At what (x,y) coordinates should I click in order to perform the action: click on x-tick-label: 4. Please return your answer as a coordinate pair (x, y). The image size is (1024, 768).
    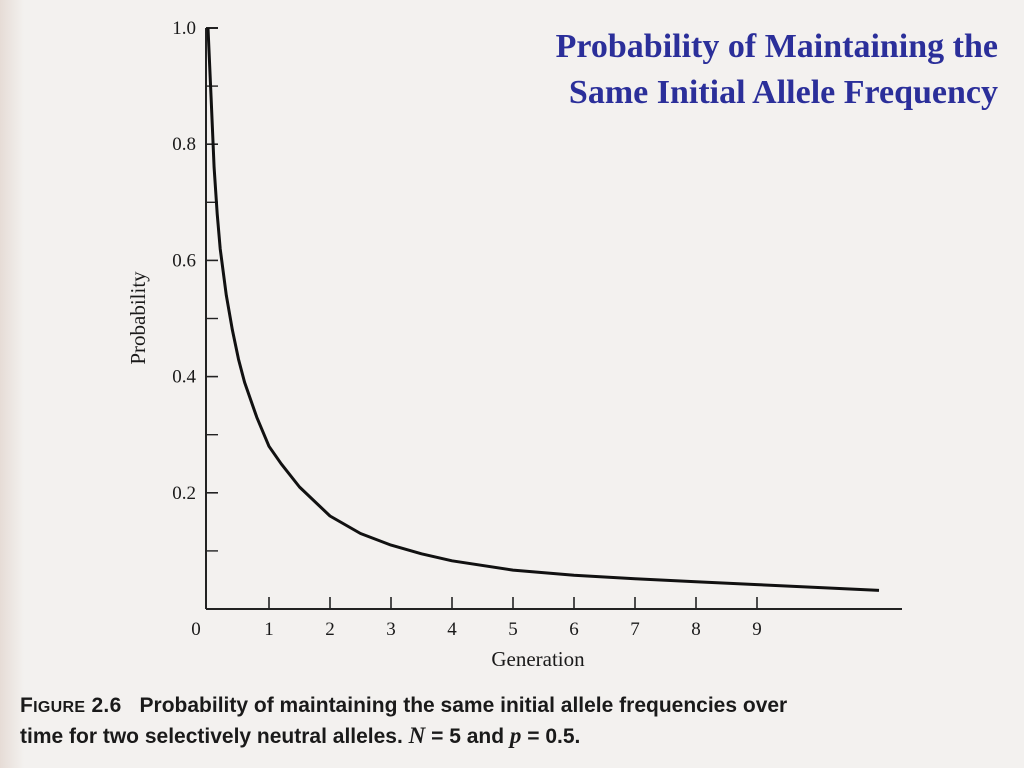
    Looking at the image, I should click on (452, 629).